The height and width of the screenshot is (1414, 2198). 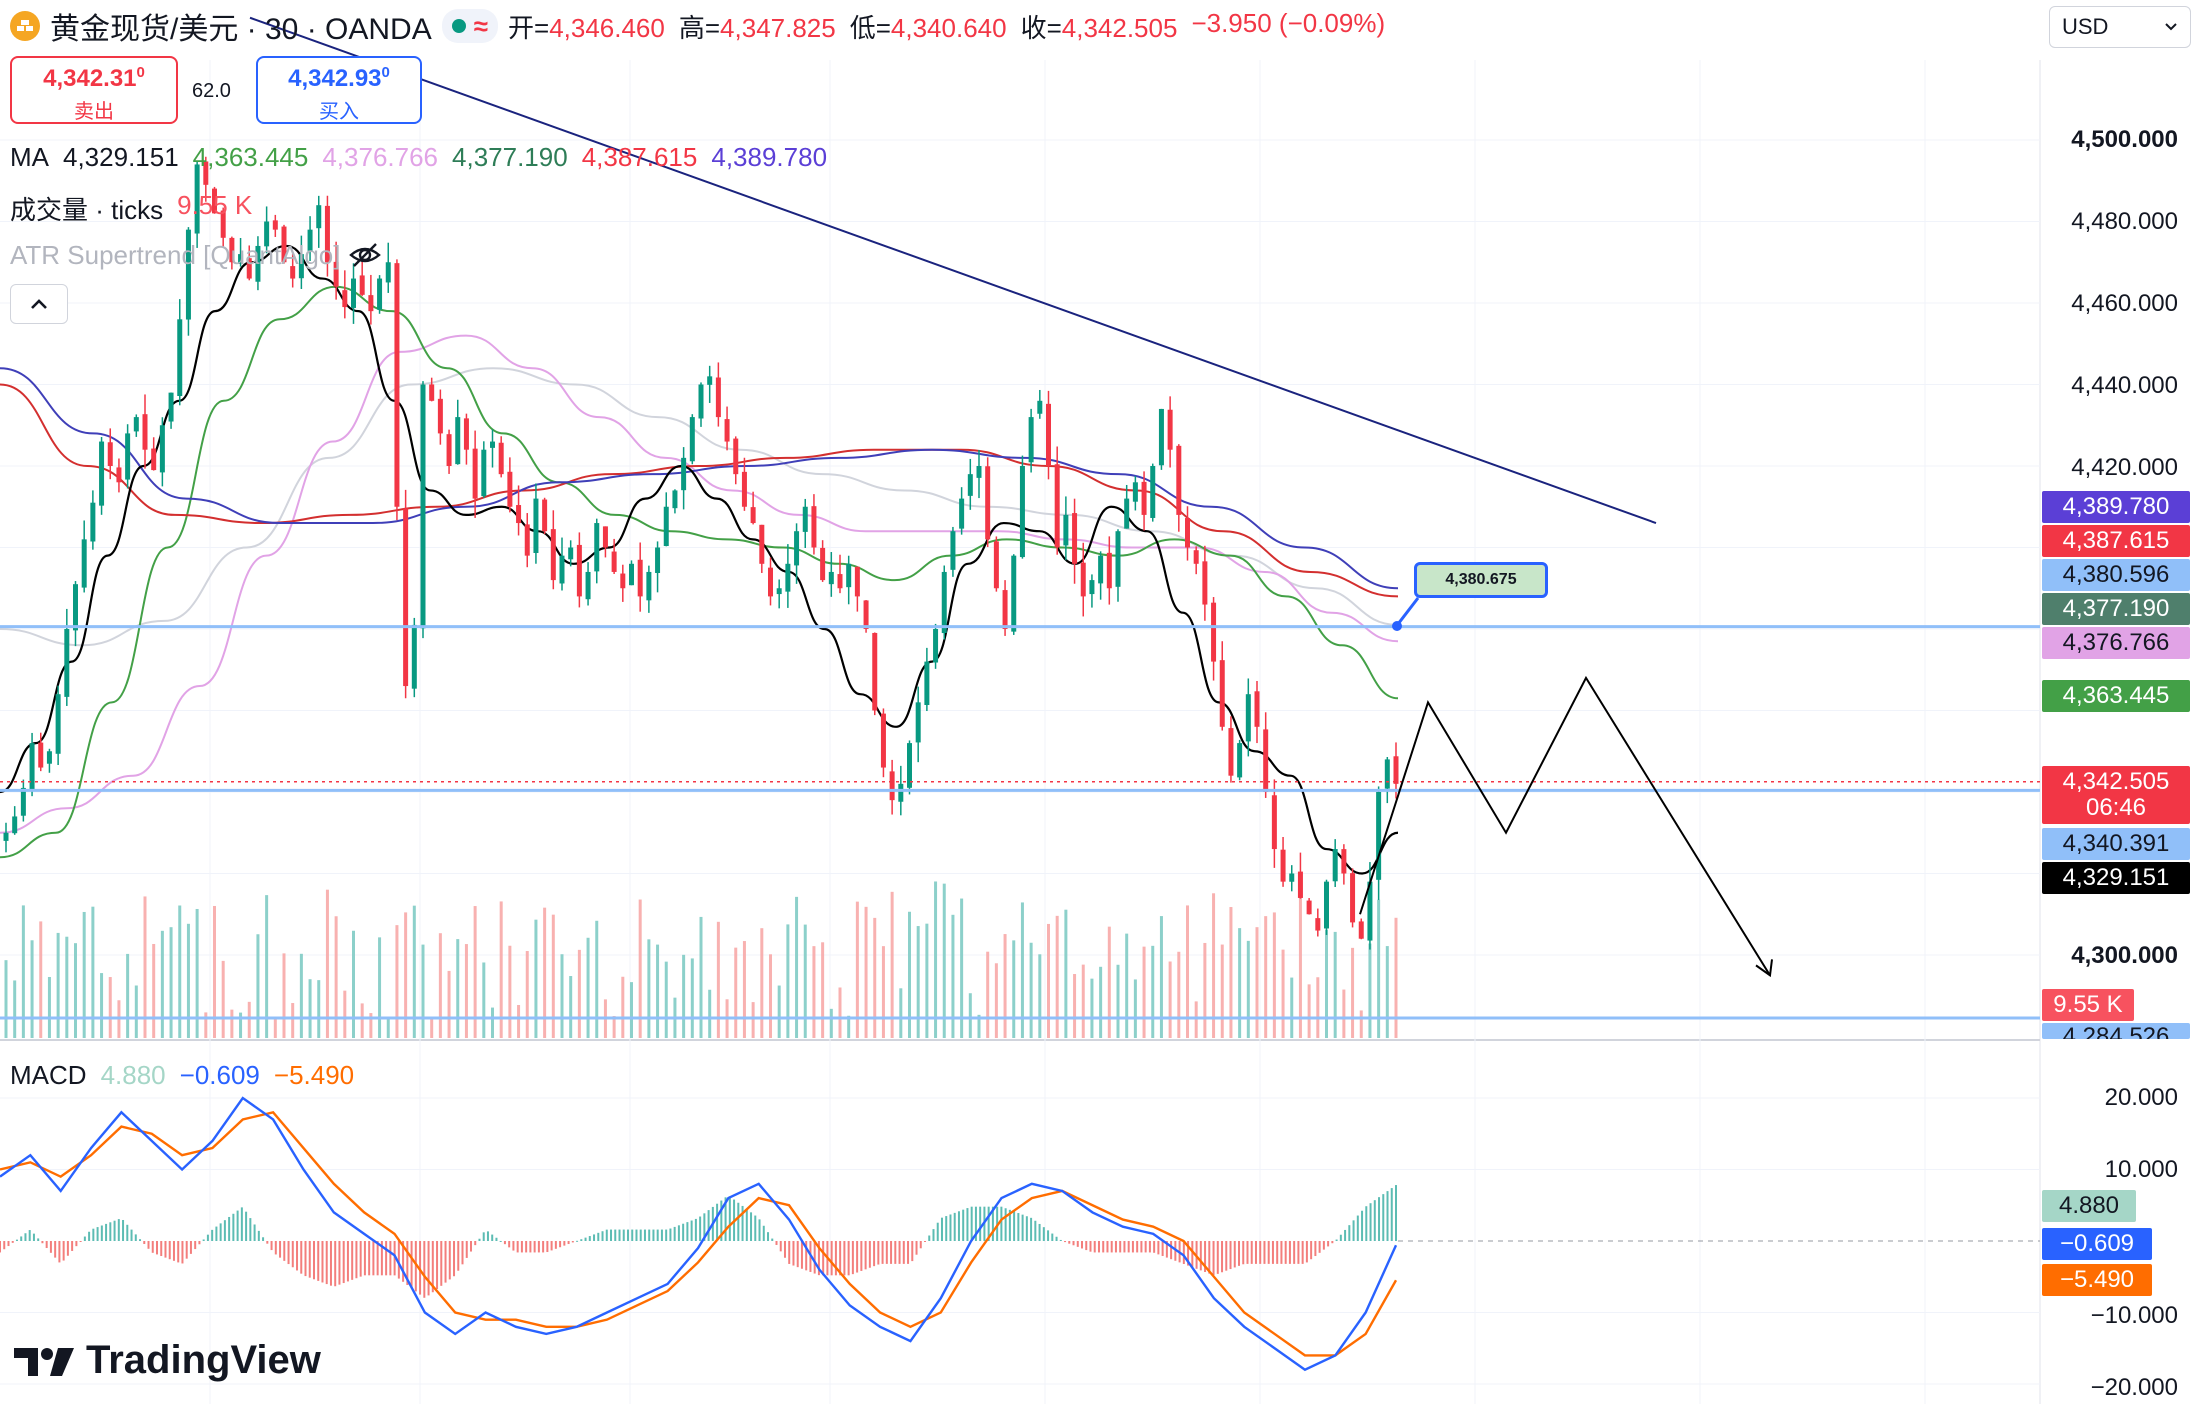 I want to click on macd-signal-line, so click(x=699, y=1233).